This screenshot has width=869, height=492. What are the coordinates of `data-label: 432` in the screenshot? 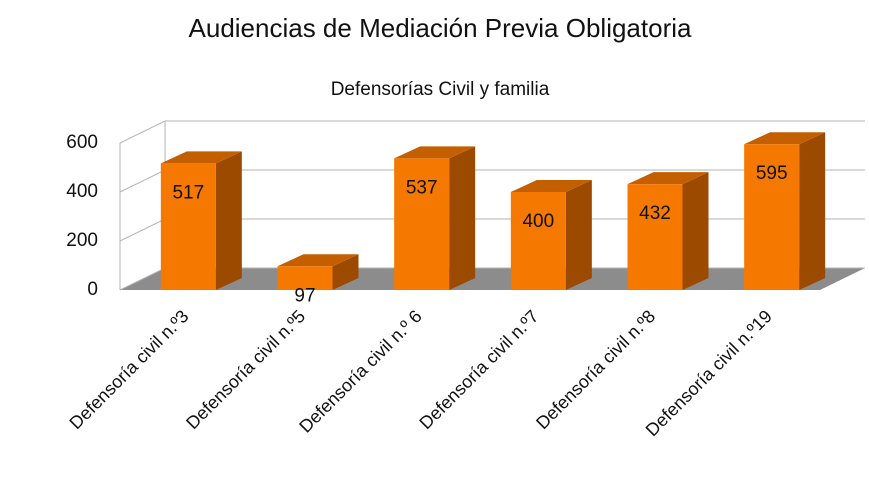 It's located at (655, 213).